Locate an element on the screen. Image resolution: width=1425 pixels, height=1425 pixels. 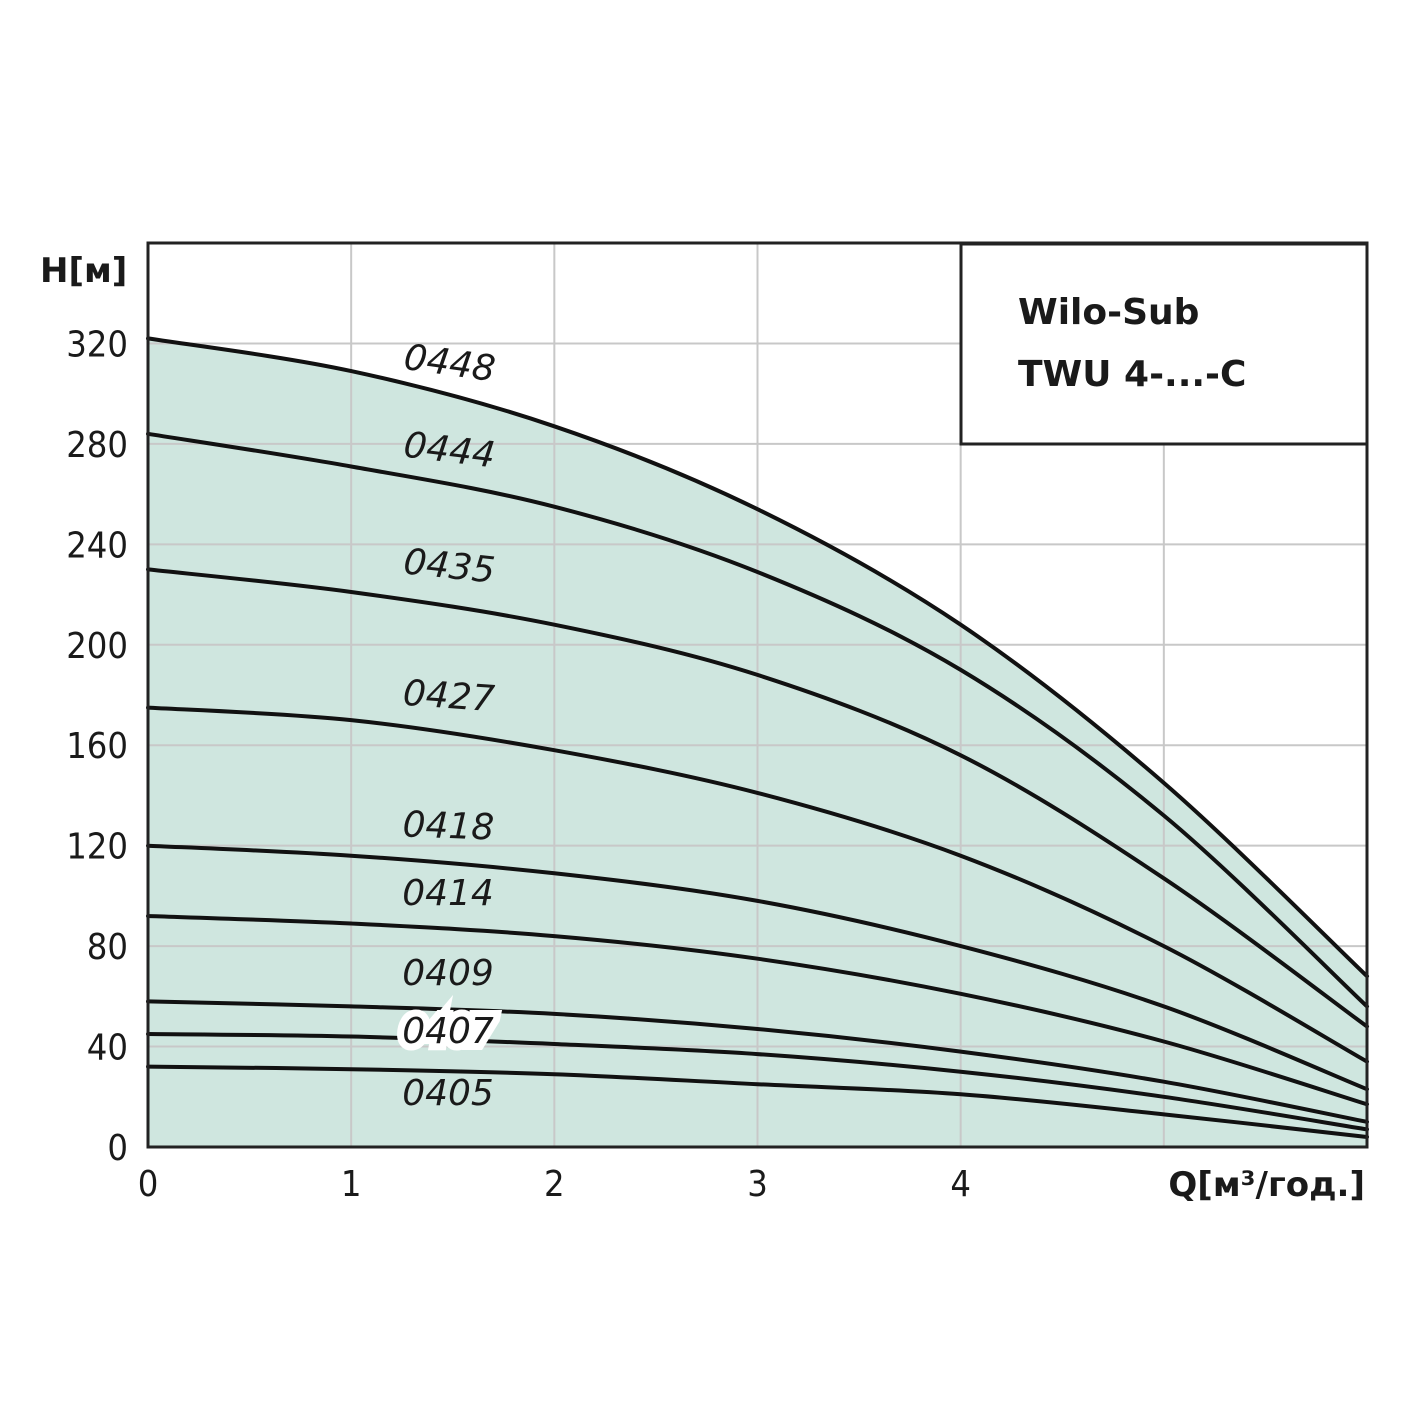
legend-frame is located at coordinates (1164, 344).